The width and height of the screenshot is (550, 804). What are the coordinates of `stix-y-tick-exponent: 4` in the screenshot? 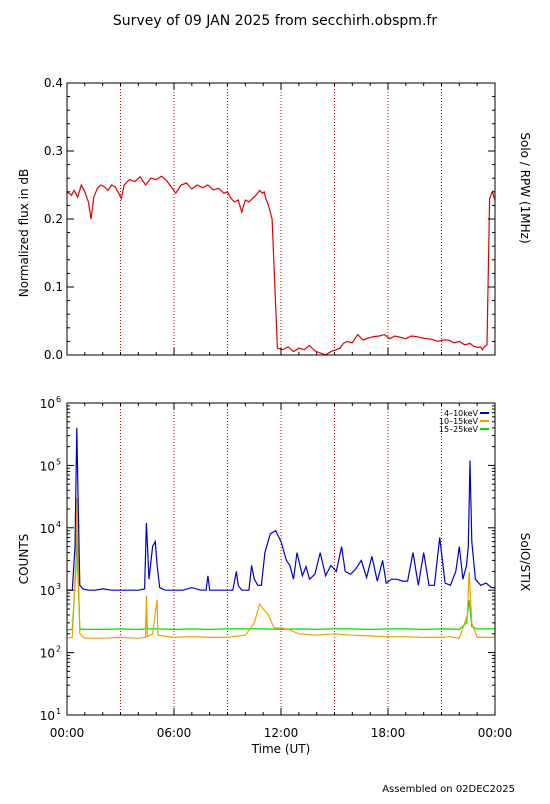 It's located at (58, 524).